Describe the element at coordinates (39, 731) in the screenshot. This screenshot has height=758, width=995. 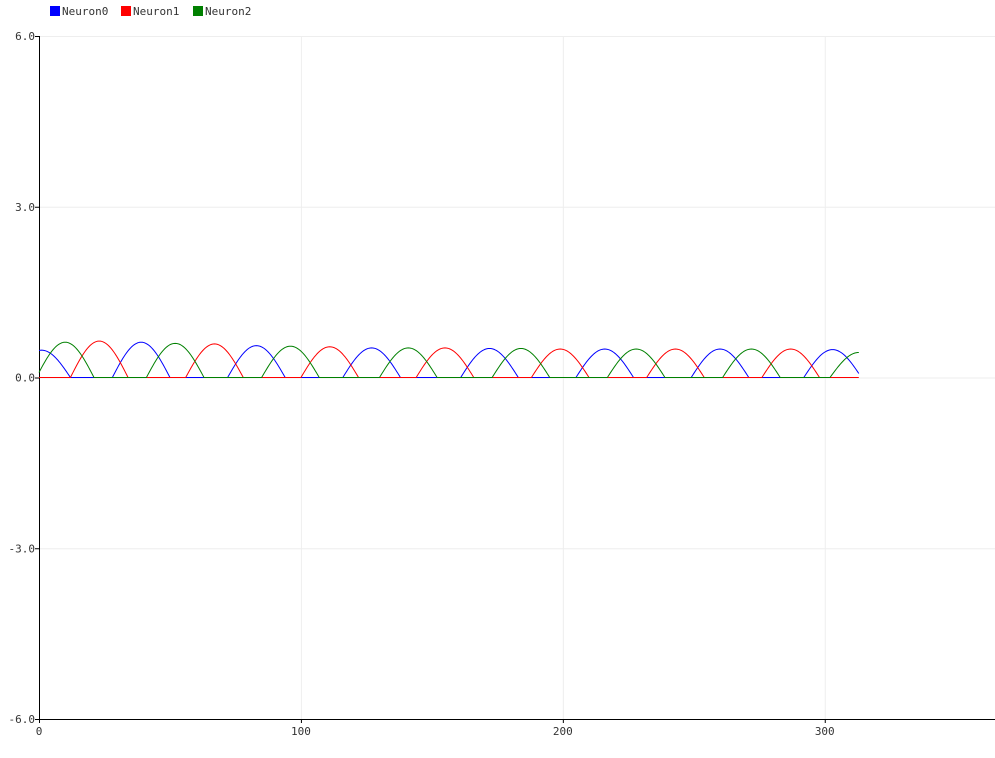
I see `x-tick-label: 0` at that location.